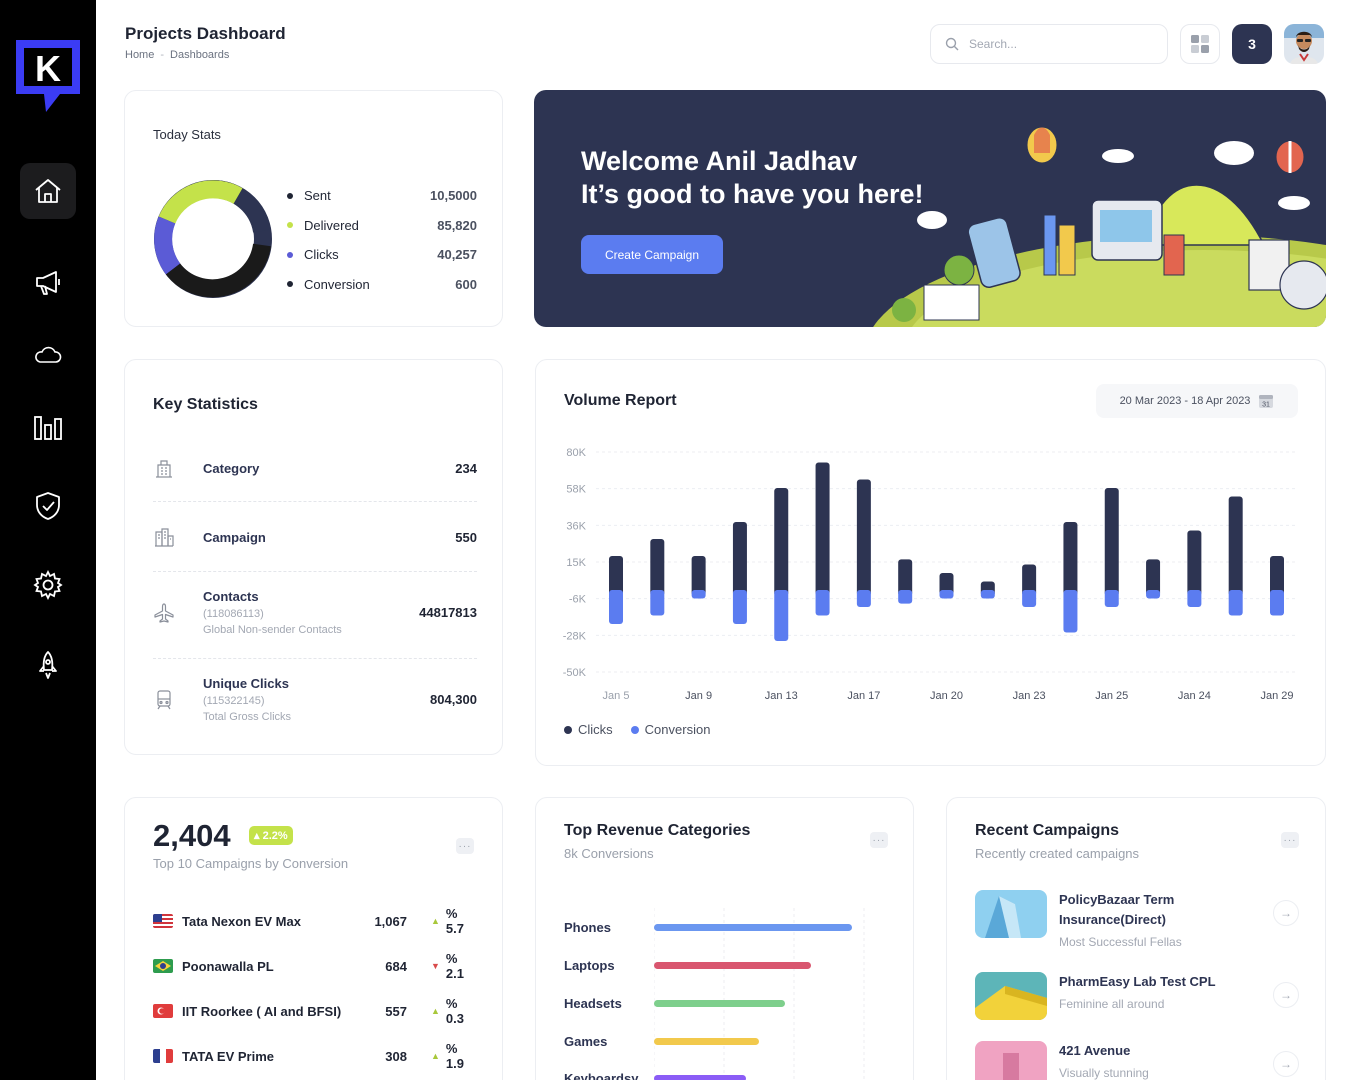 This screenshot has height=1080, width=1350. What do you see at coordinates (719, 1003) in the screenshot?
I see `revenue-bar` at bounding box center [719, 1003].